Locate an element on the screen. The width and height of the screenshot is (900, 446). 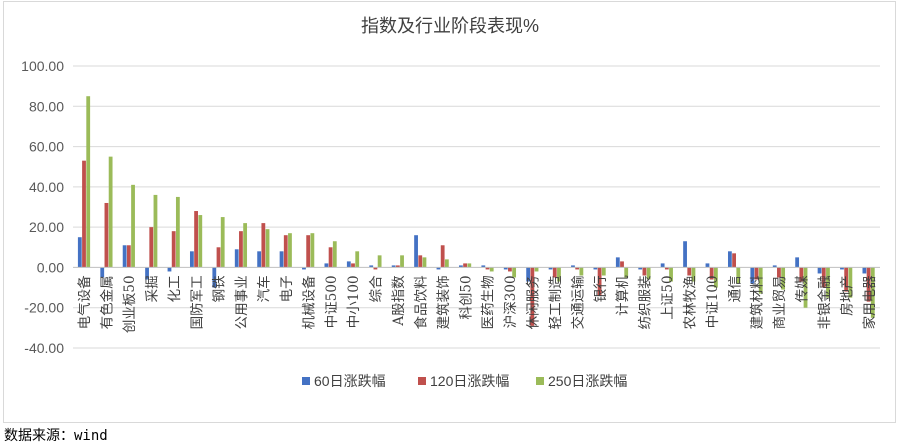
category-label: 机械设备 is located at coordinates (308, 302).